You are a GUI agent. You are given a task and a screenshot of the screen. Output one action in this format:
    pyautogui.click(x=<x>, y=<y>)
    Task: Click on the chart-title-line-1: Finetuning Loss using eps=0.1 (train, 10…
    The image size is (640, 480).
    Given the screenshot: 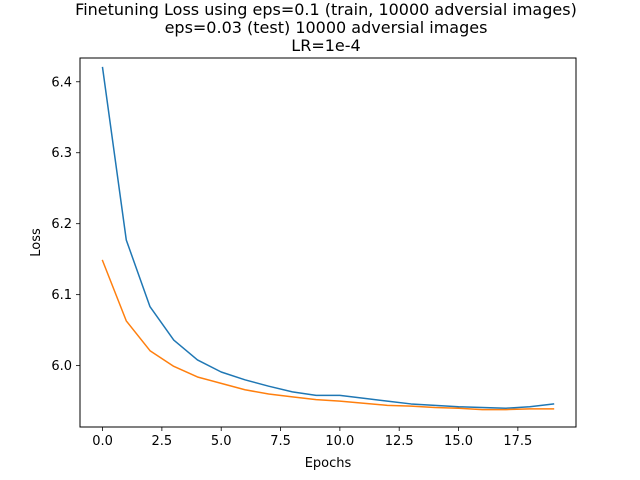 What is the action you would take?
    pyautogui.click(x=326, y=9)
    